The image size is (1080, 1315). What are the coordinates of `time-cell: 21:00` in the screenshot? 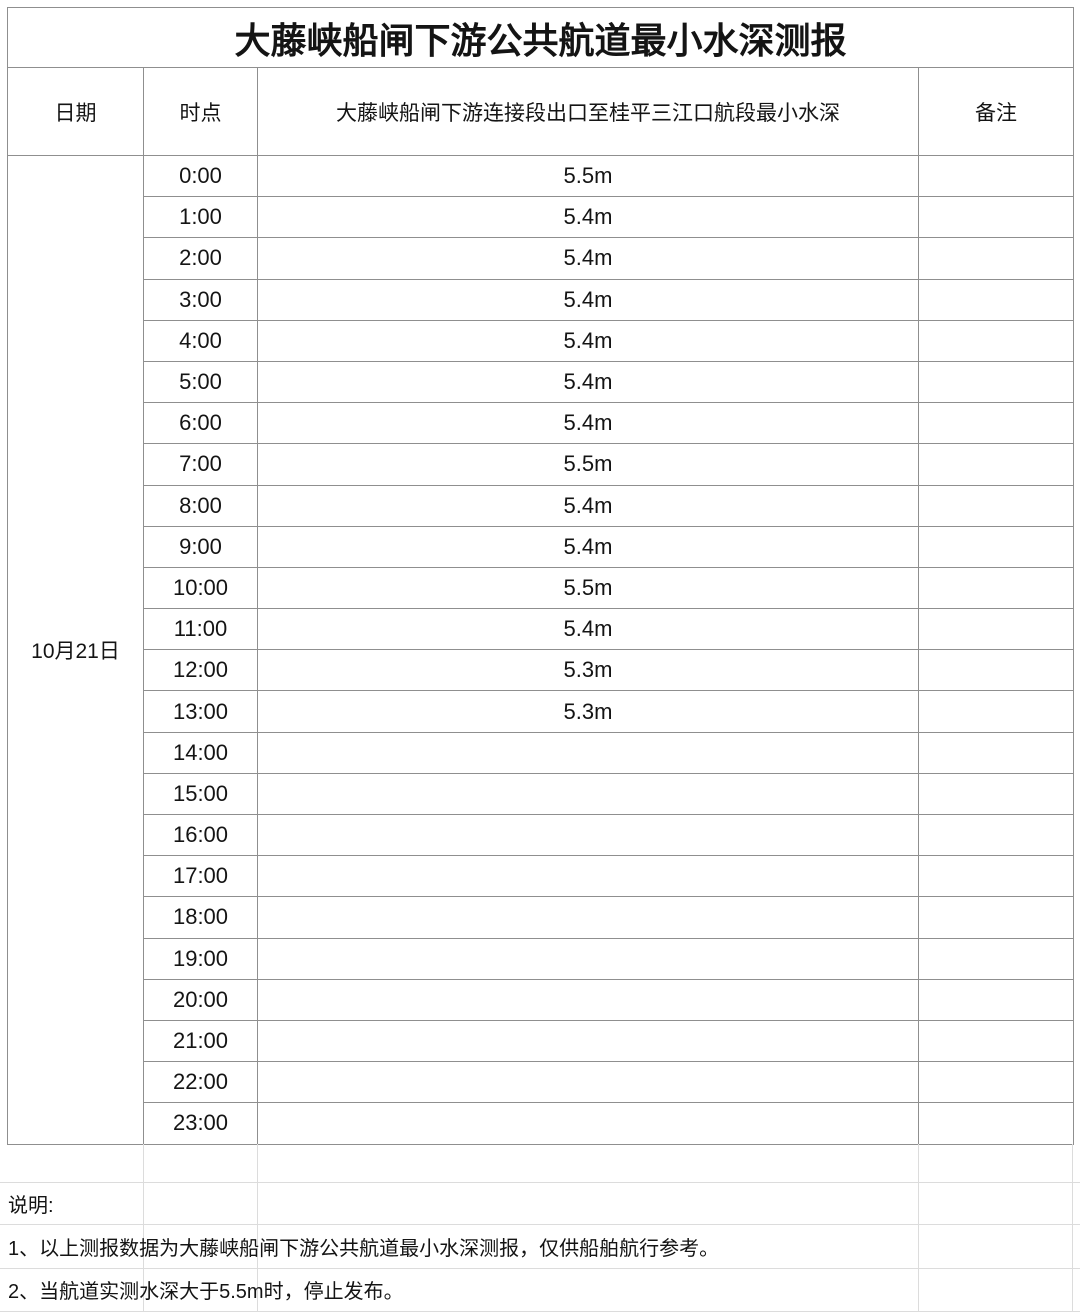 It's located at (200, 1041).